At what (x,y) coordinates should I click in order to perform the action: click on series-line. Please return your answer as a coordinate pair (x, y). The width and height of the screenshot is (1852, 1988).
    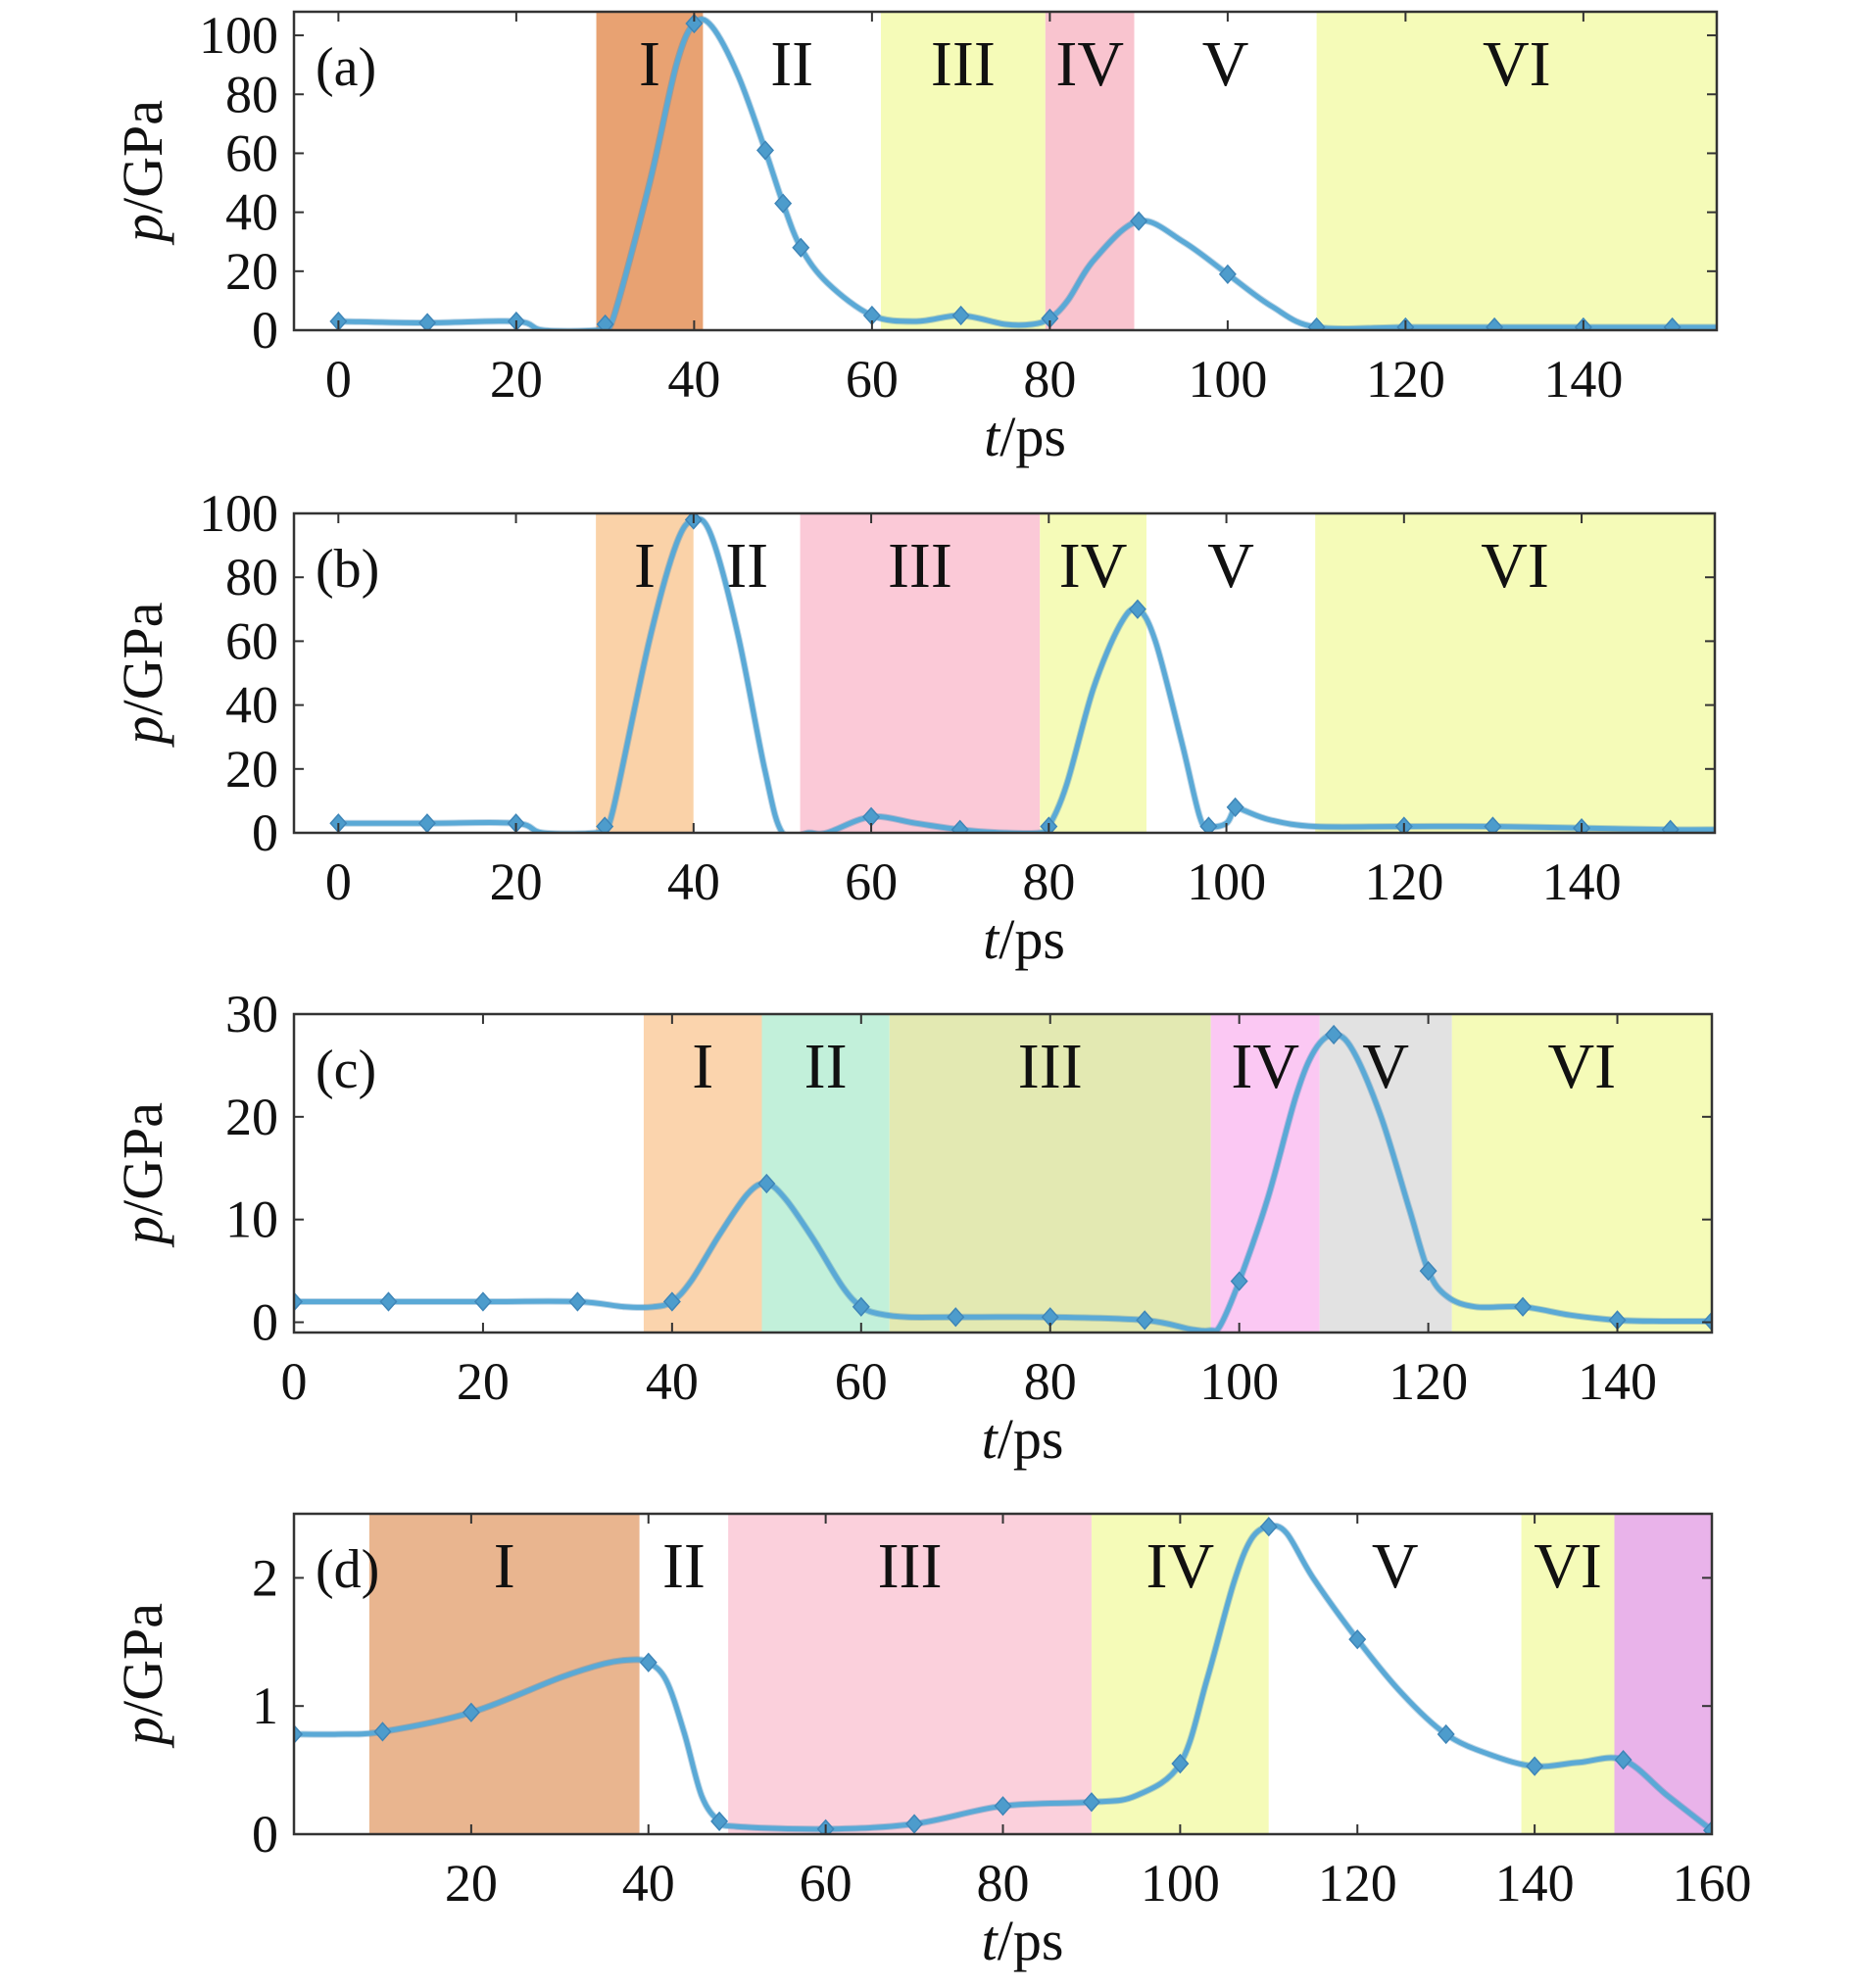
    Looking at the image, I should click on (1025, 674).